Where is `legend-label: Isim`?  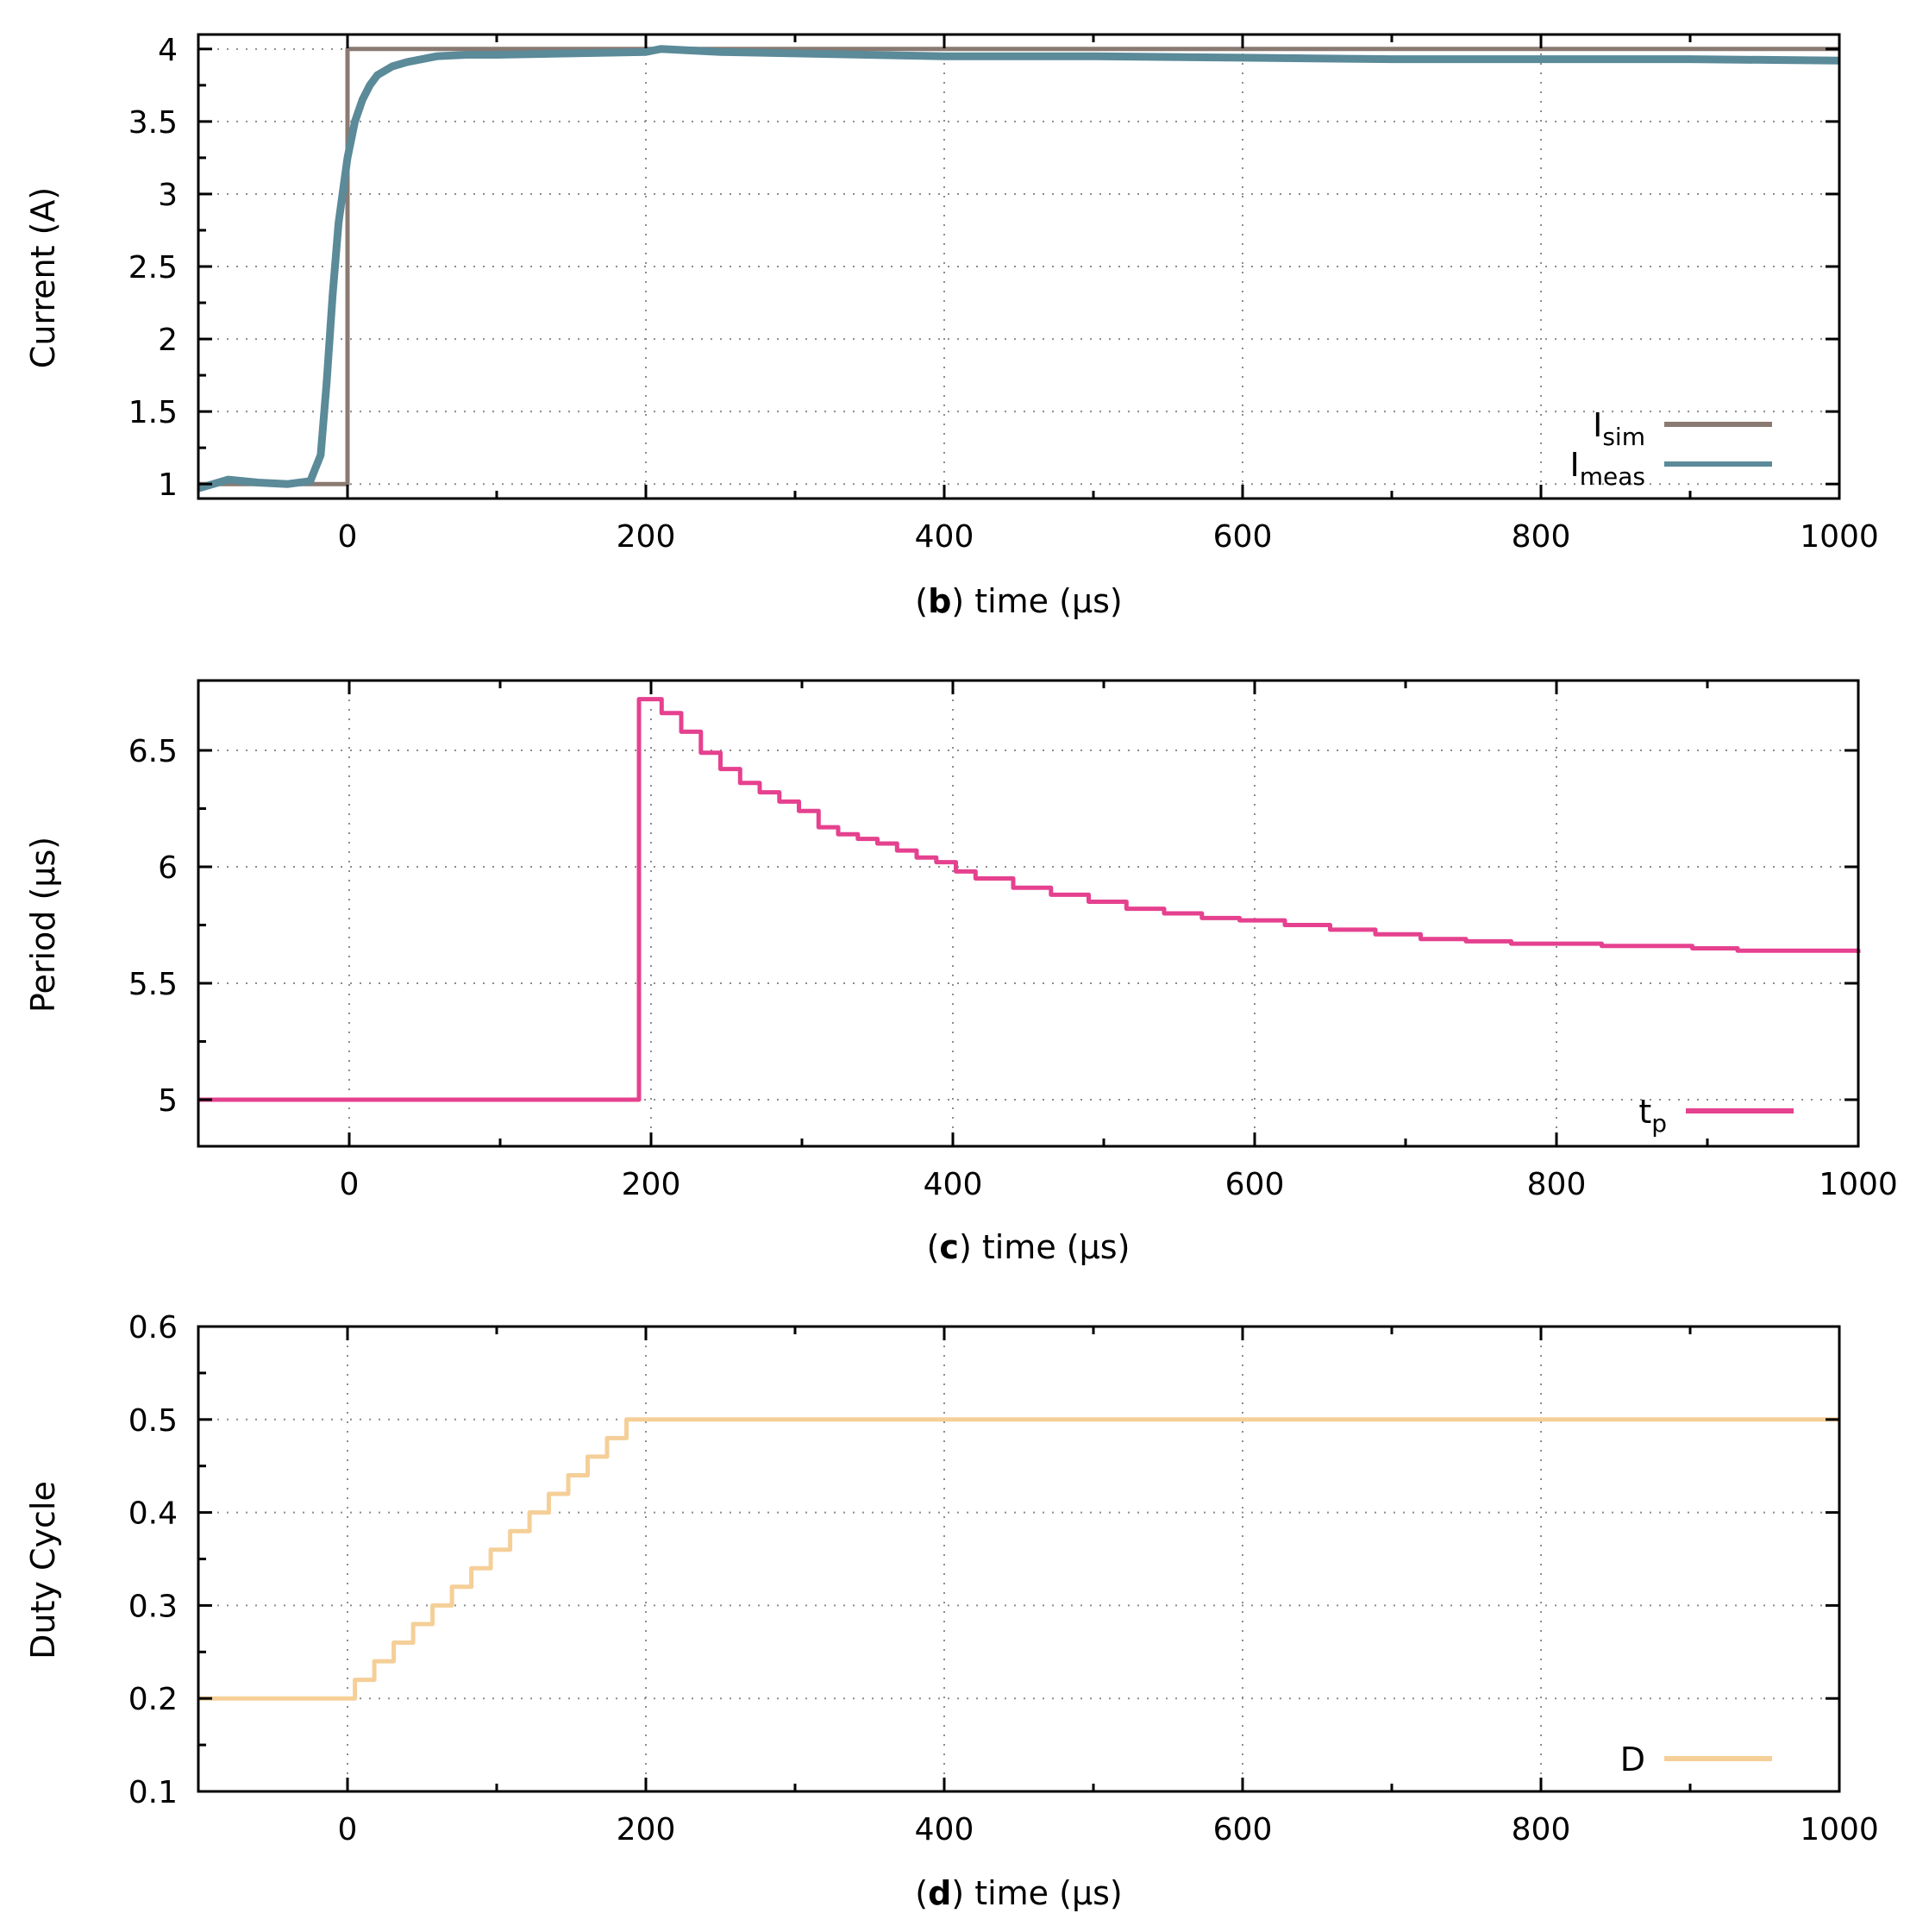 legend-label: Isim is located at coordinates (1619, 429).